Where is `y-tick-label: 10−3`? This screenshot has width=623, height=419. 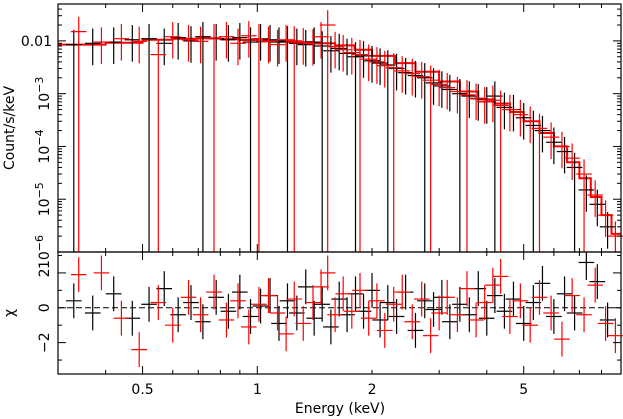
y-tick-label: 10−3 is located at coordinates (43, 94).